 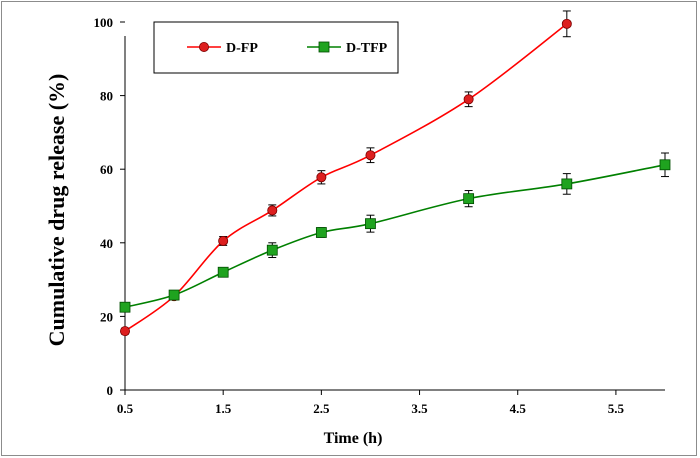 What do you see at coordinates (110, 390) in the screenshot?
I see `y-tick-label: 0` at bounding box center [110, 390].